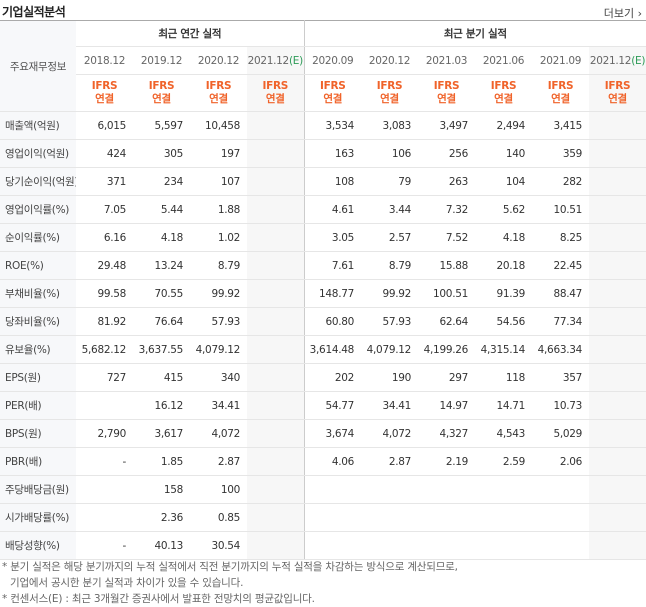  I want to click on data-row: EPS(원) 727 415 340 202 190 297 118 357, so click(323, 377).